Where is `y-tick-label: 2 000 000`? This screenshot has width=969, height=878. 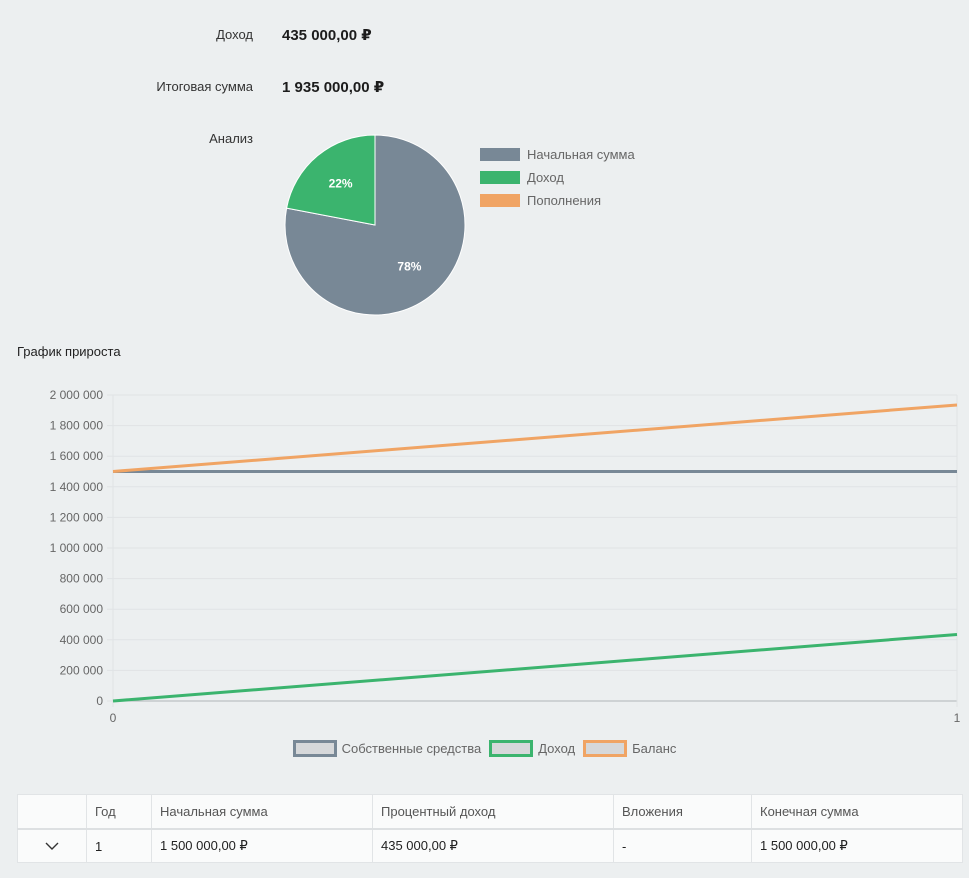
y-tick-label: 2 000 000 is located at coordinates (77, 395).